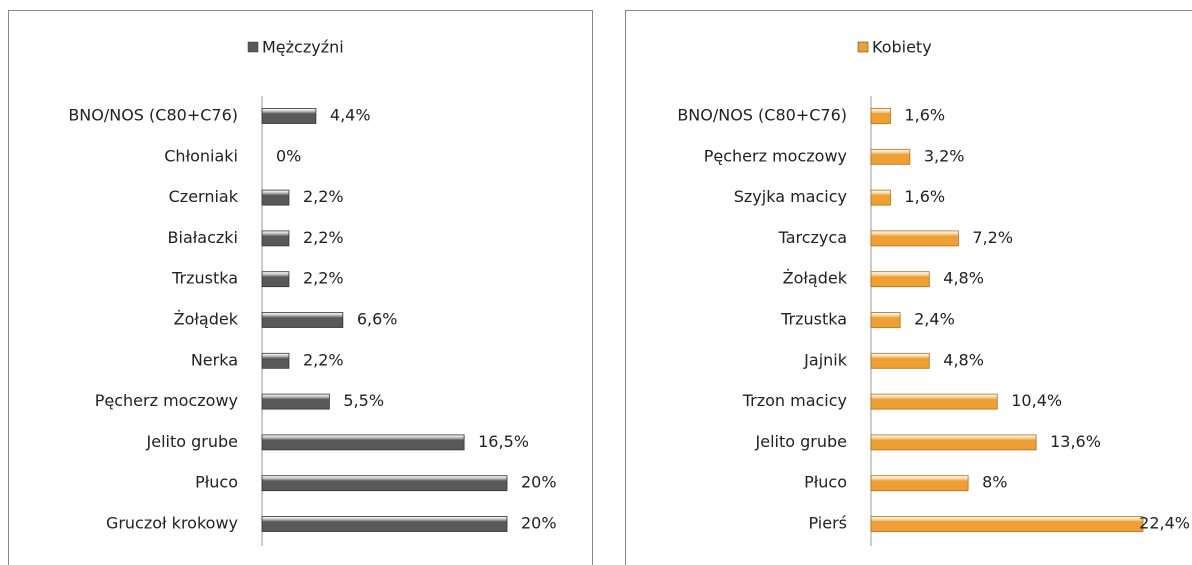  Describe the element at coordinates (790, 196) in the screenshot. I see `category-label: Szyjka macicy` at that location.